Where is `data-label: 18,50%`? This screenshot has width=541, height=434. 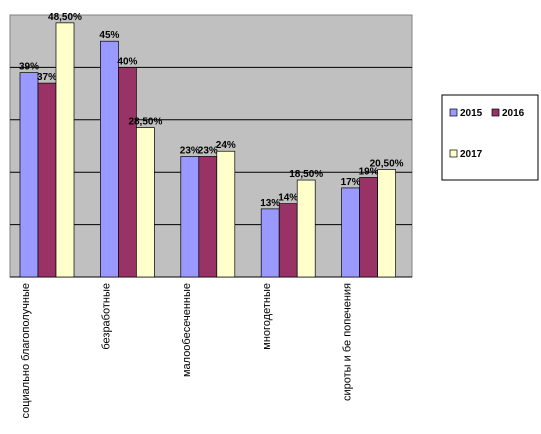
data-label: 18,50% is located at coordinates (306, 174).